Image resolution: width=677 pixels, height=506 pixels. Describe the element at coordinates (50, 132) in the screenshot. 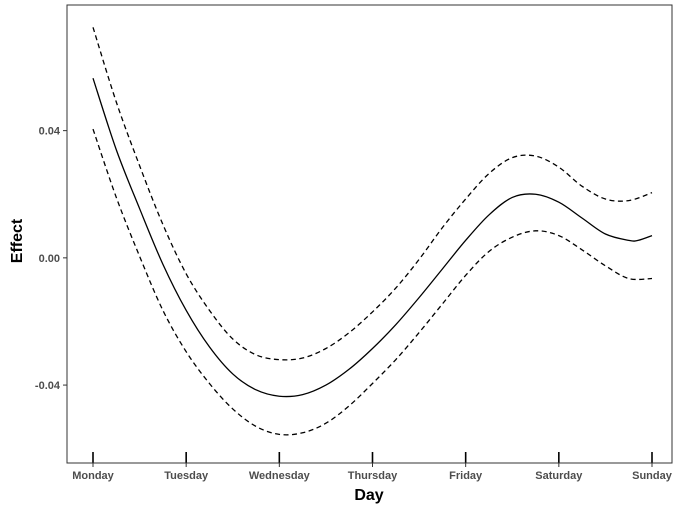

I see `y-tick-label: 0.04` at that location.